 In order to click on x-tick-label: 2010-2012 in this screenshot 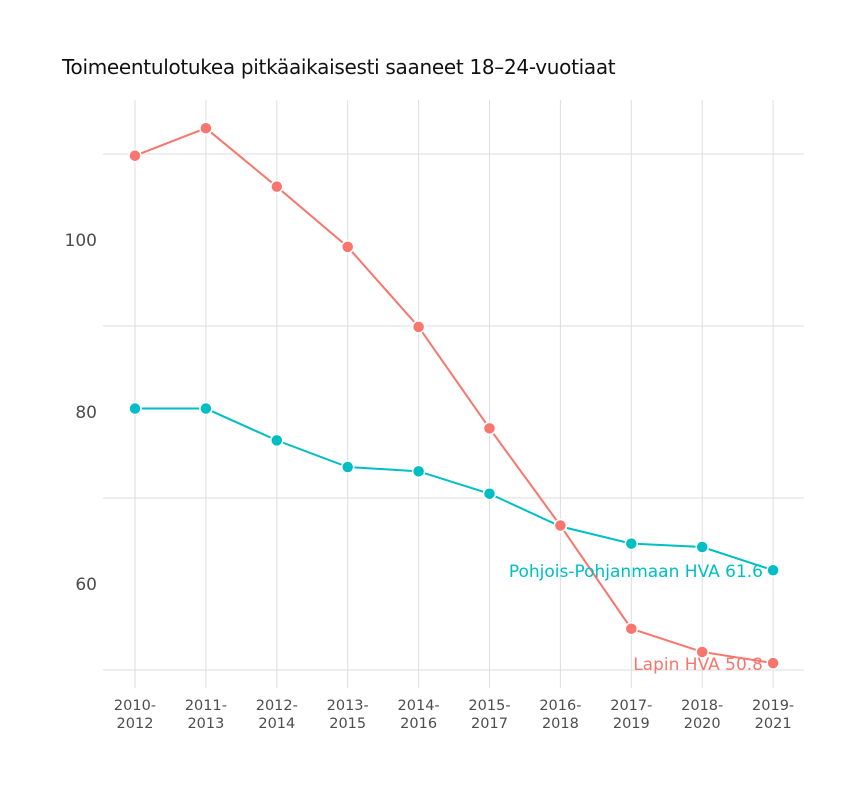, I will do `click(135, 715)`.